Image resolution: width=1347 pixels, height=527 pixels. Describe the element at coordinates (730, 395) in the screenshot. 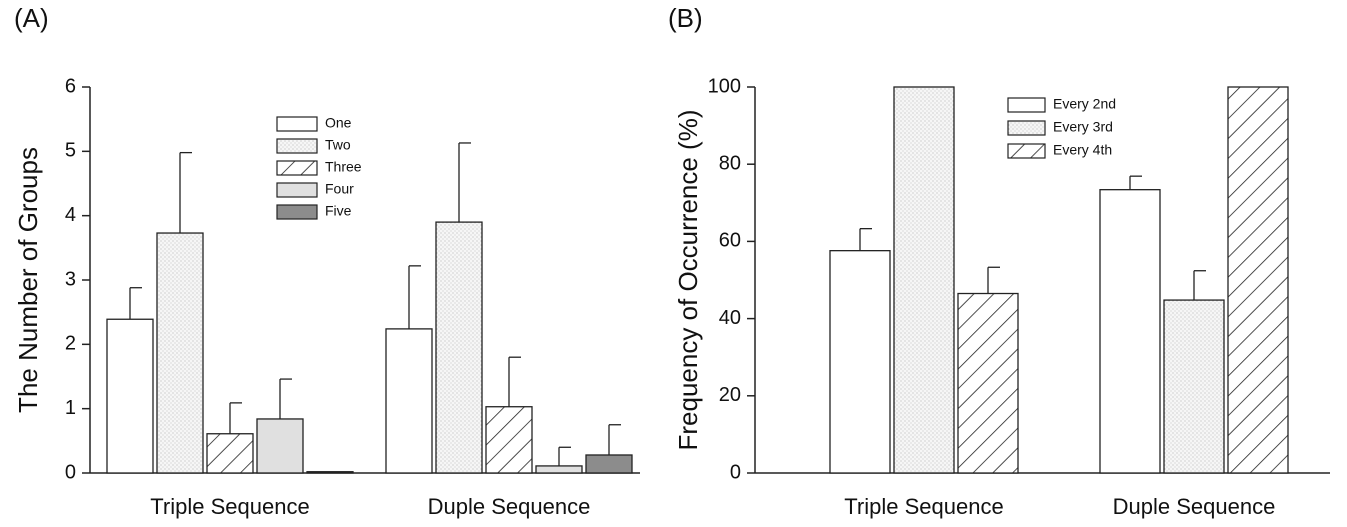

I see `y-tick-label: 20` at that location.